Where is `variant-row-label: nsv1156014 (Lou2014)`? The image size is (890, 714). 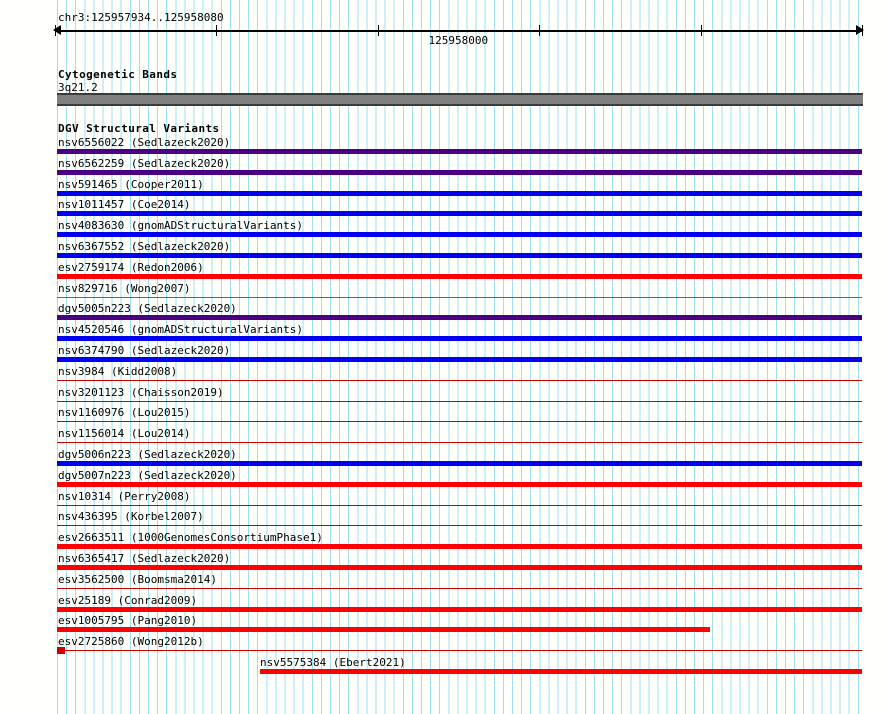
variant-row-label: nsv1156014 (Lou2014) is located at coordinates (124, 433).